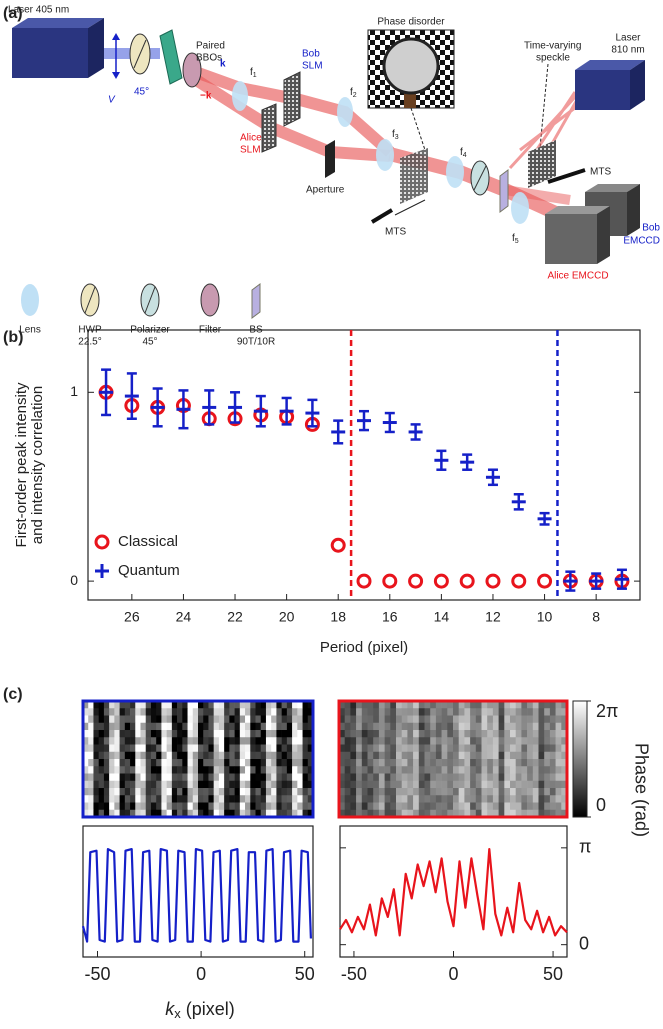 Image resolution: width=663 pixels, height=1029 pixels. What do you see at coordinates (580, 759) in the screenshot?
I see `colorbar` at bounding box center [580, 759].